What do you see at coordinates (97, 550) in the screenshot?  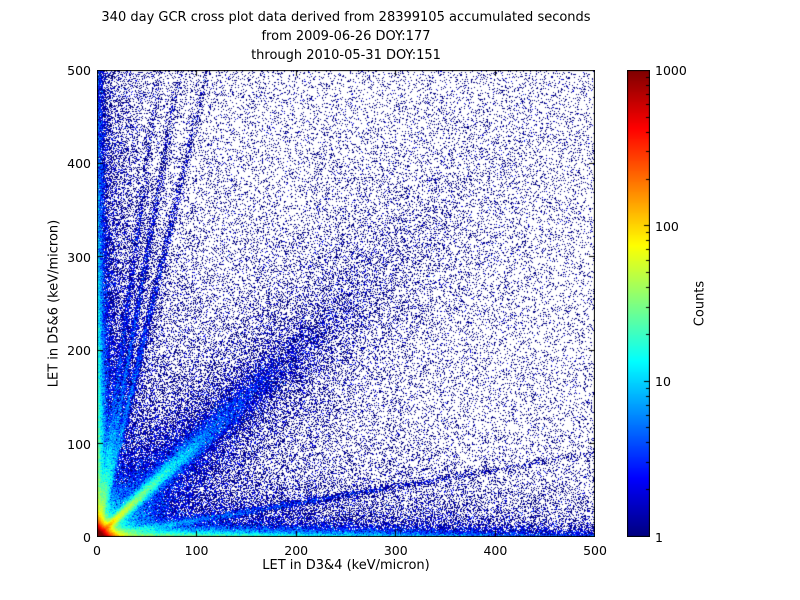 I see `x-tick-label-0: 0` at bounding box center [97, 550].